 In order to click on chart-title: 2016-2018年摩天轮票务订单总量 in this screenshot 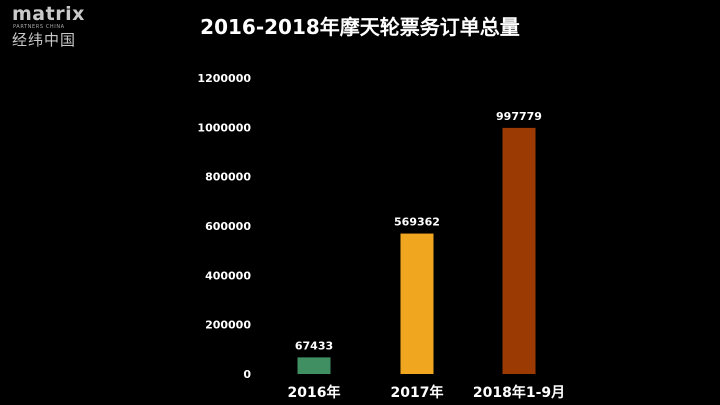, I will do `click(360, 27)`.